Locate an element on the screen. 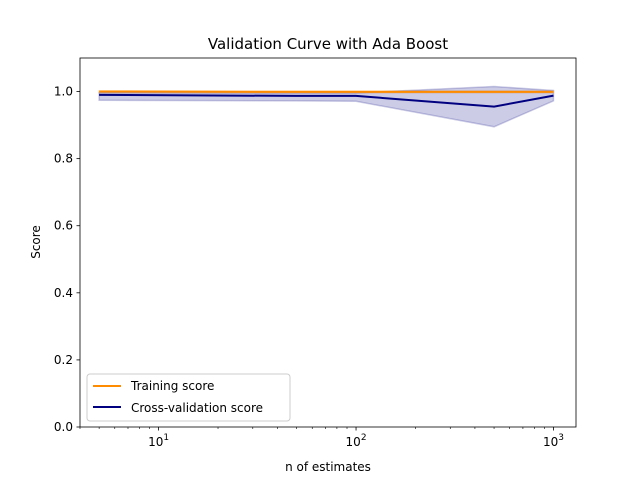 The height and width of the screenshot is (480, 640). y-tick-label-4: 0.8 is located at coordinates (63, 159).